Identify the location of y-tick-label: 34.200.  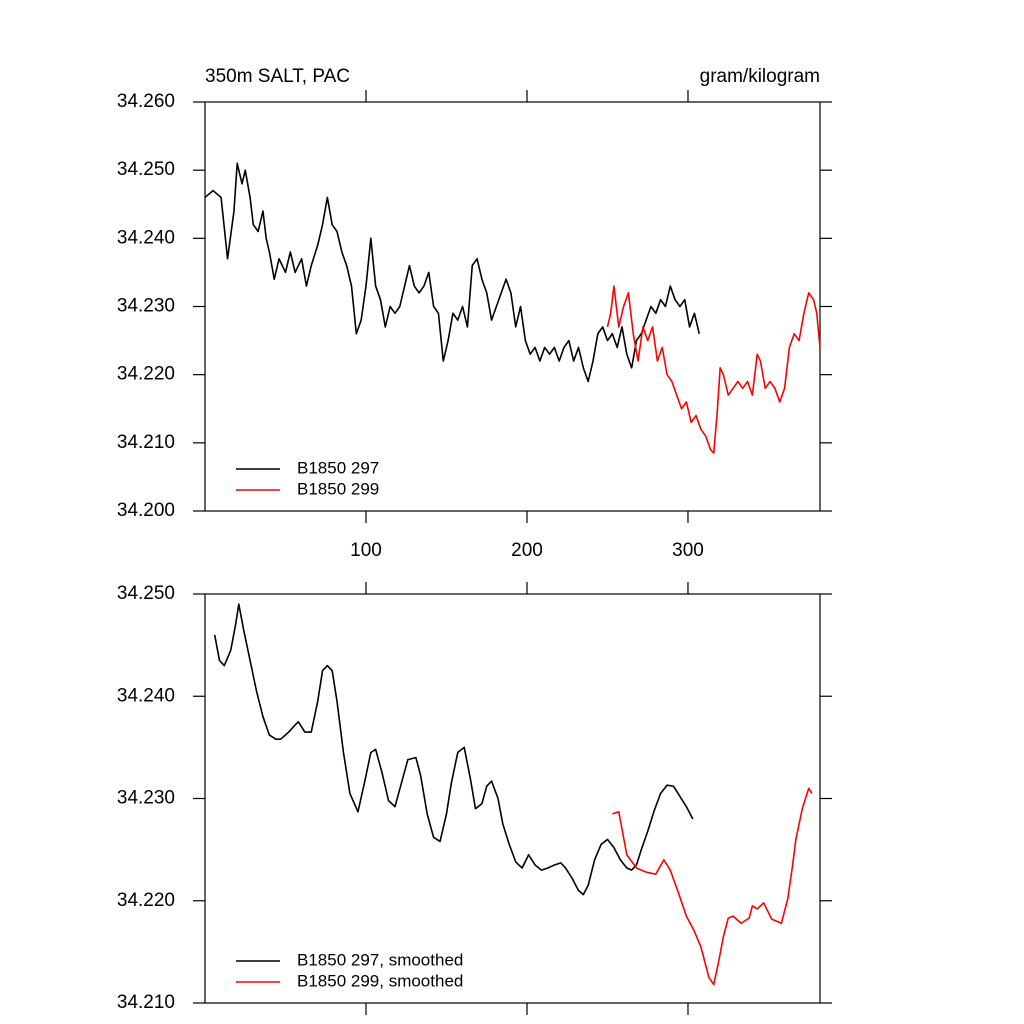
(146, 510).